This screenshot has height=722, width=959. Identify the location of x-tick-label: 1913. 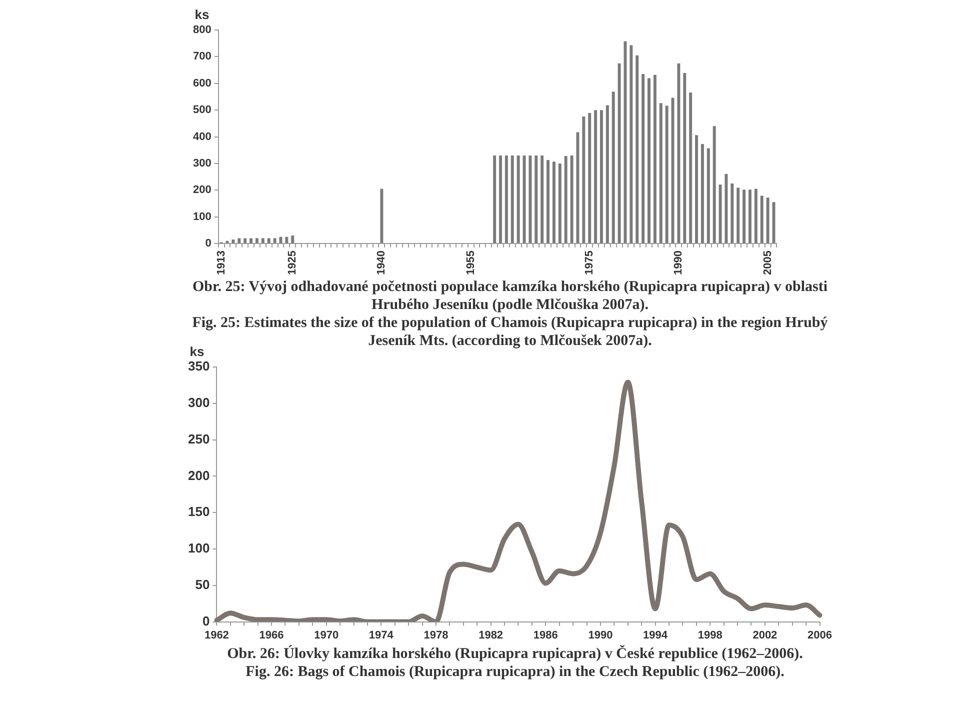
(221, 263).